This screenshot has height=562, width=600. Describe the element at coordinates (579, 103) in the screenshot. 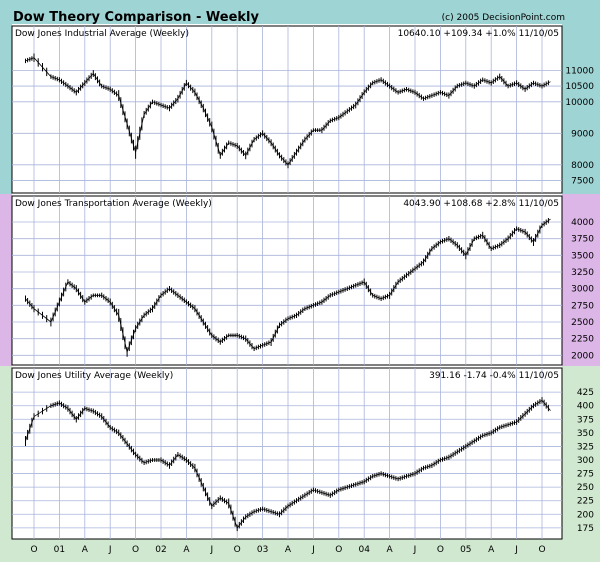

I see `y-tick-label: 10000` at that location.